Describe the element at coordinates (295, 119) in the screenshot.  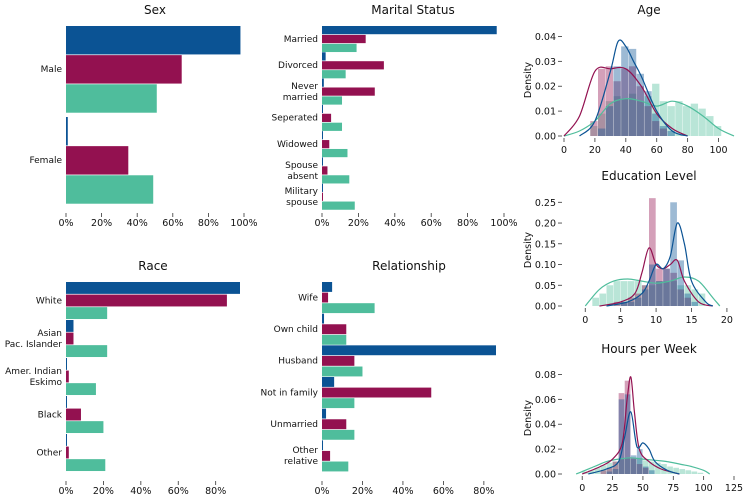
I see `category-label: Seperated` at that location.